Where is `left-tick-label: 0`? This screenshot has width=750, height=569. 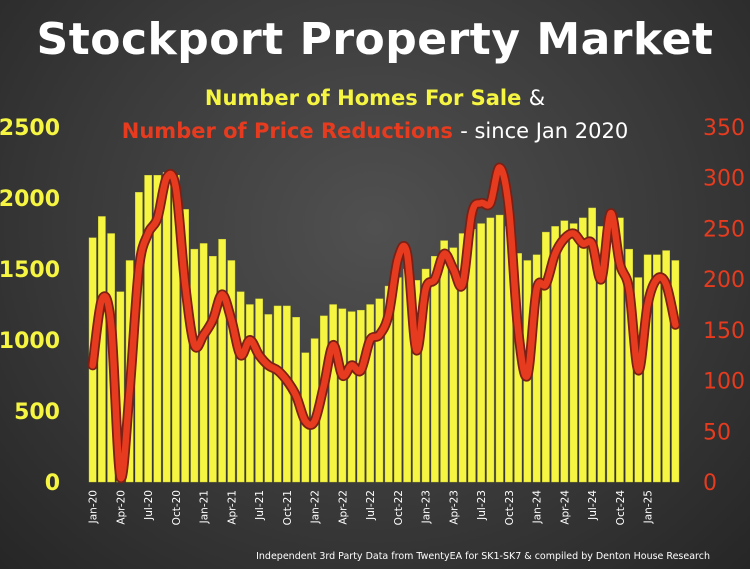 left-tick-label: 0 is located at coordinates (52, 483).